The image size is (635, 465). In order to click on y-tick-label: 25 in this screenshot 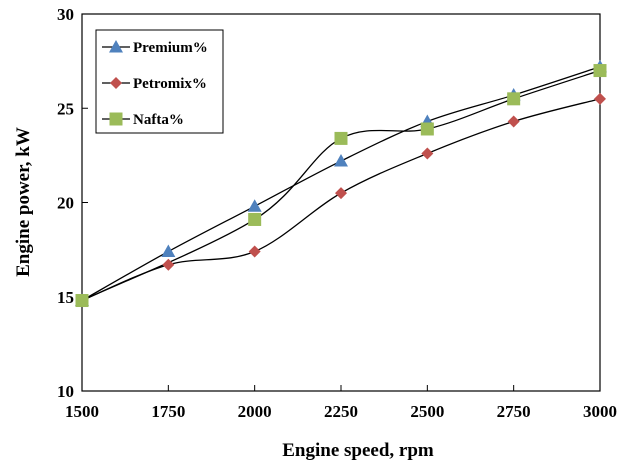, I will do `click(65, 108)`.